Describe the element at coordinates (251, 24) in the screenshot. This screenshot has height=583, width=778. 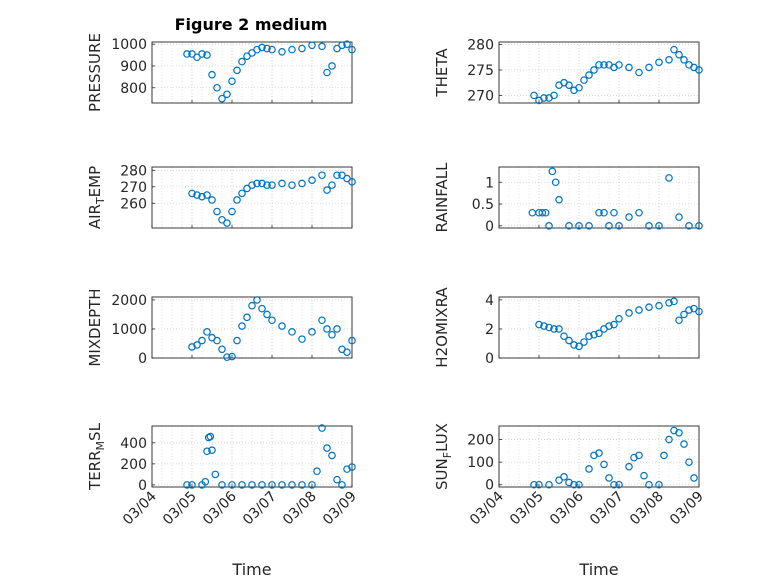
I see `figure-title: Figure 2 medium` at that location.